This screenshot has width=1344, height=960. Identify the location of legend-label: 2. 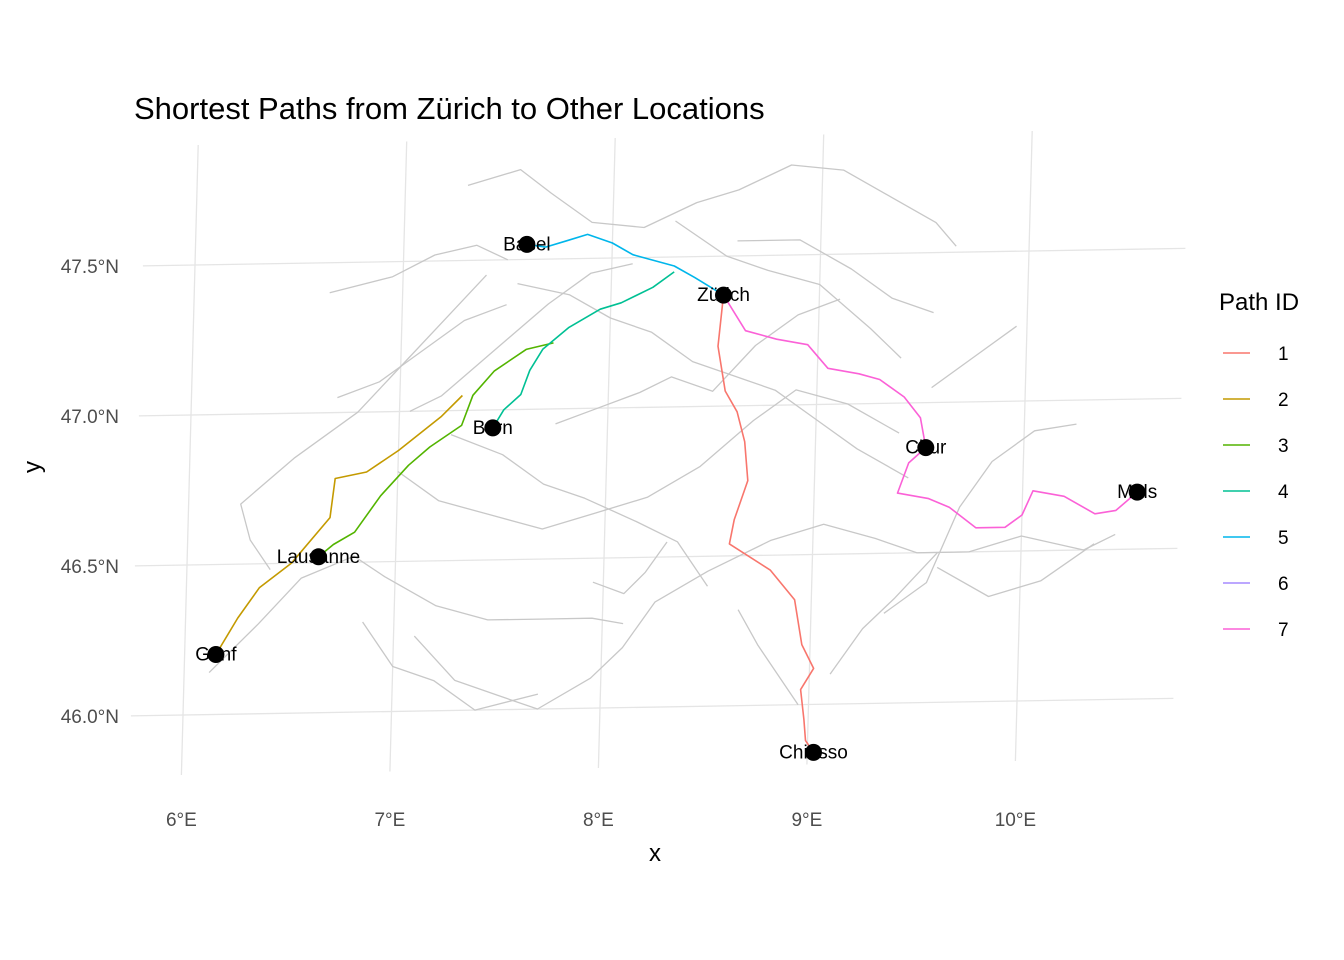
(1283, 400).